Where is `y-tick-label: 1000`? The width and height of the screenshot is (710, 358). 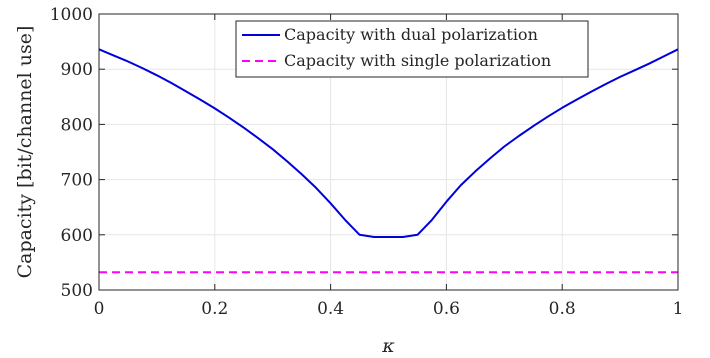
y-tick-label: 1000 is located at coordinates (71, 15).